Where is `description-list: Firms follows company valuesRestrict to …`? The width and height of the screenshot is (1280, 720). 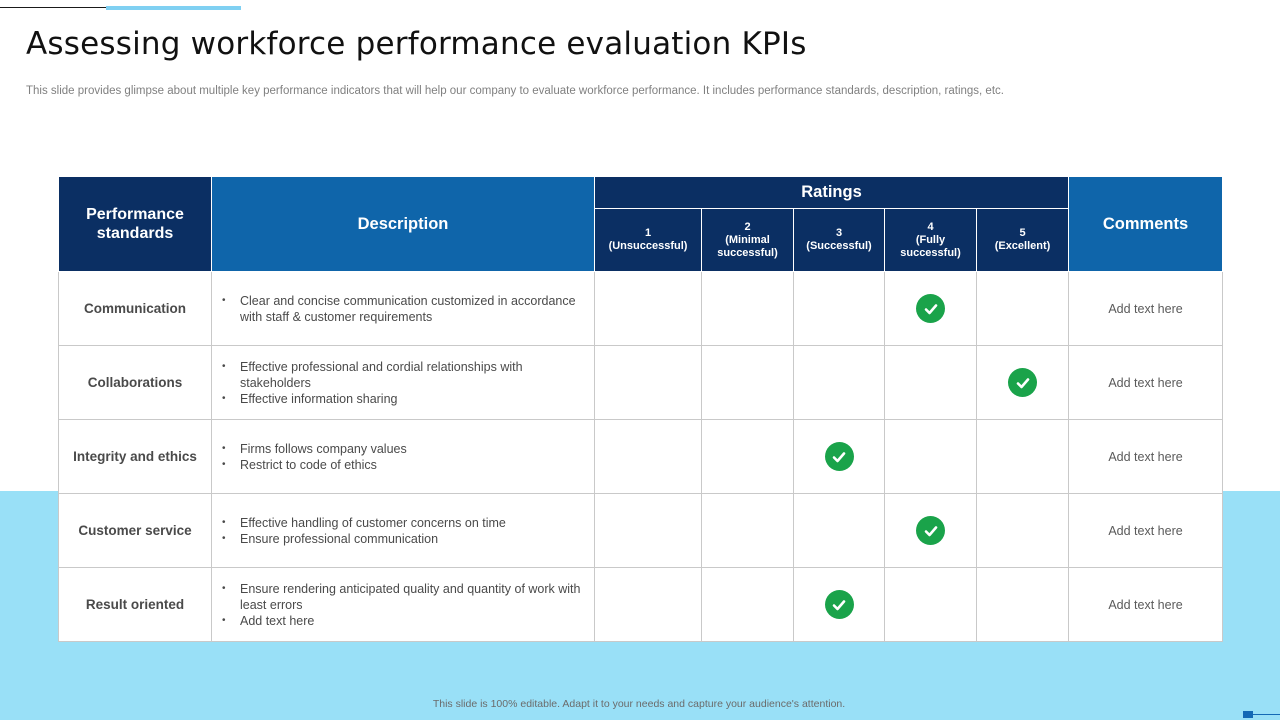
description-list: Firms follows company valuesRestrict to … is located at coordinates (408, 457).